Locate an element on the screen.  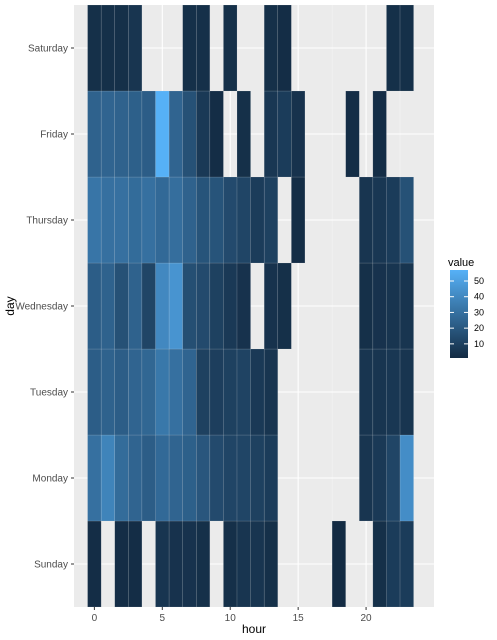
x-tick-label: 15 is located at coordinates (299, 618).